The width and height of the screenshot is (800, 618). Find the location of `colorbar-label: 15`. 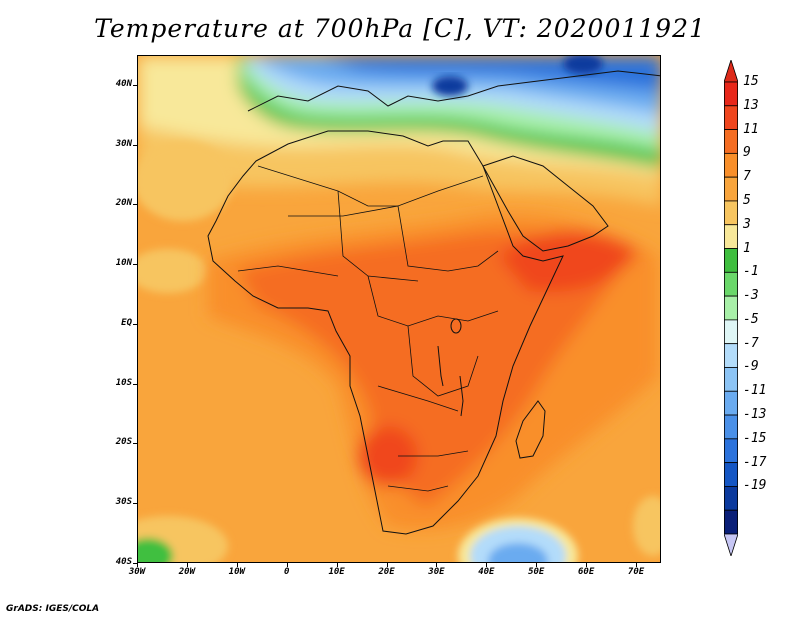

colorbar-label: 15 is located at coordinates (751, 81).